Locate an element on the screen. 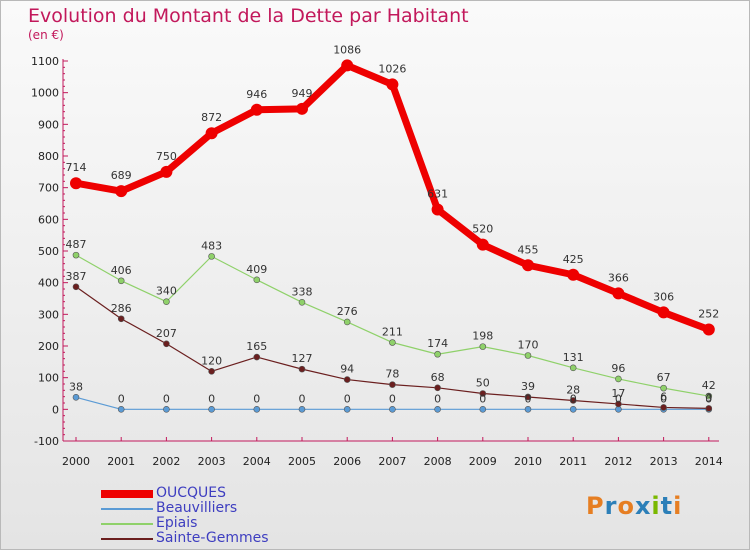 The width and height of the screenshot is (750, 550). data-label-sainte-gemmes: 28 is located at coordinates (573, 389).